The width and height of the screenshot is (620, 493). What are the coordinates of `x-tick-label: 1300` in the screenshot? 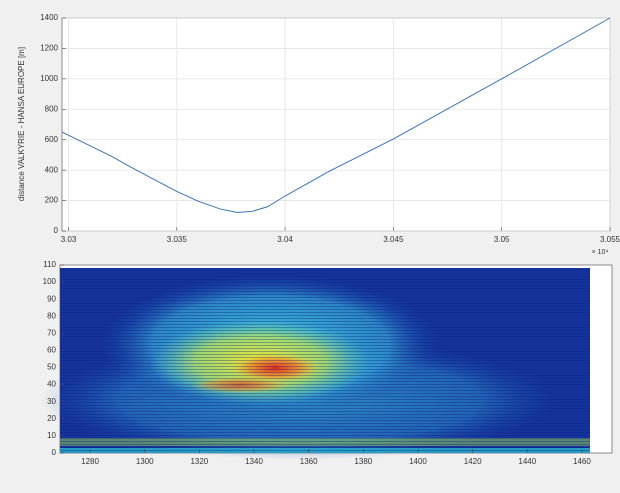 It's located at (145, 461).